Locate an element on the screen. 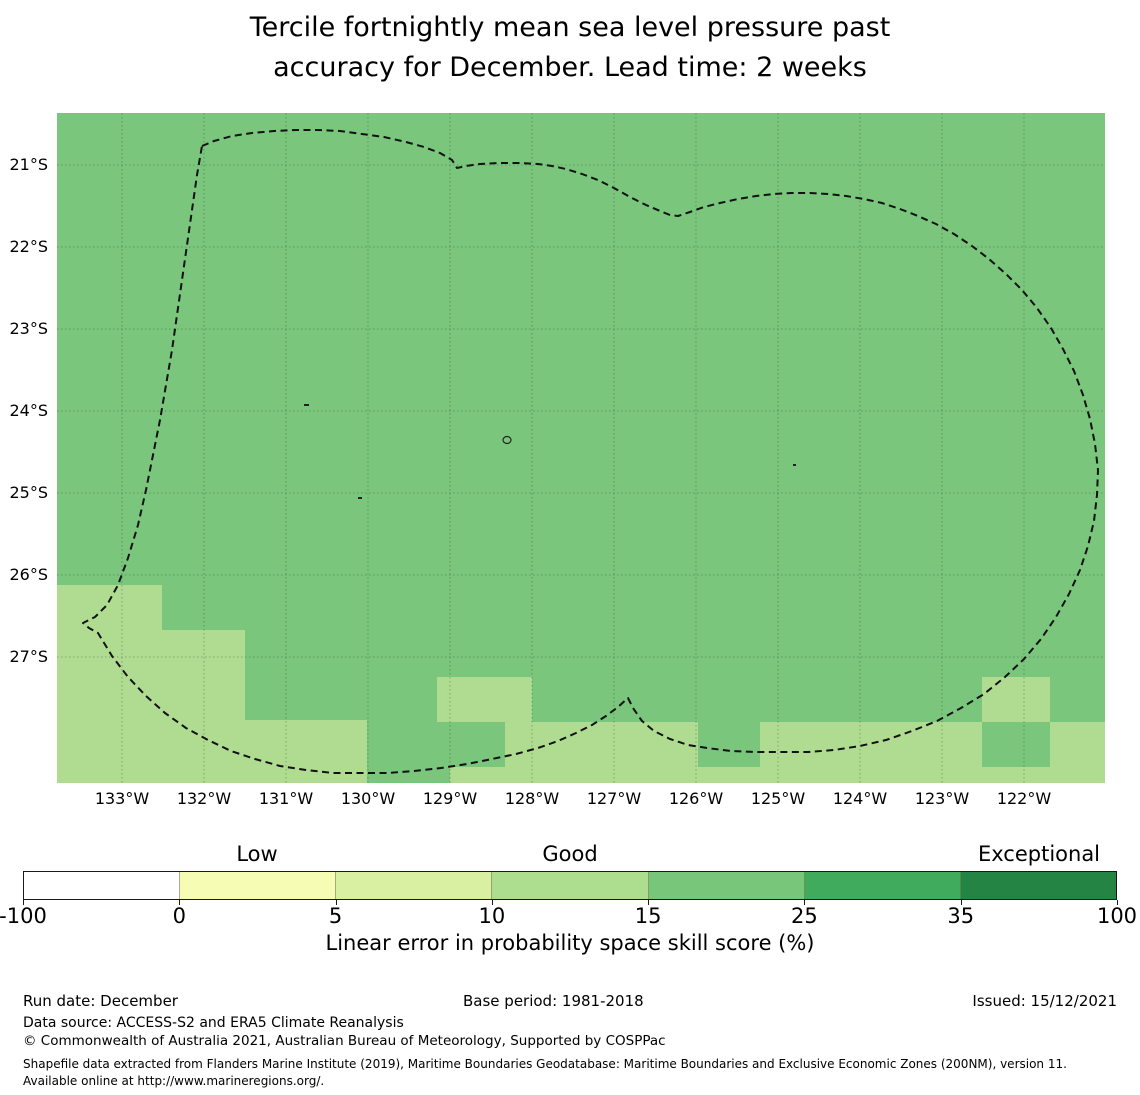  colorbar-tick-label: -100 is located at coordinates (23, 916).